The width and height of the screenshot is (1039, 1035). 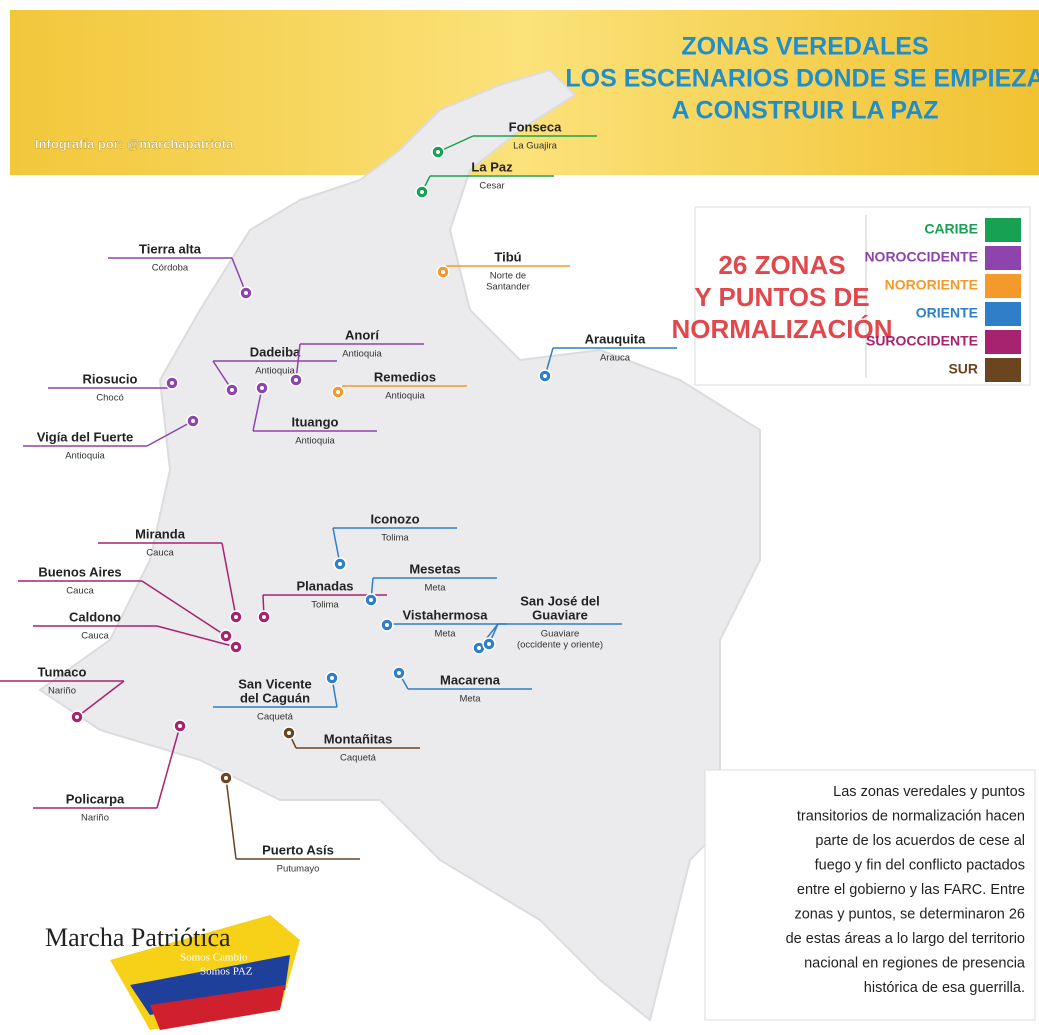 What do you see at coordinates (947, 313) in the screenshot?
I see `legend-label: ORIENTE` at bounding box center [947, 313].